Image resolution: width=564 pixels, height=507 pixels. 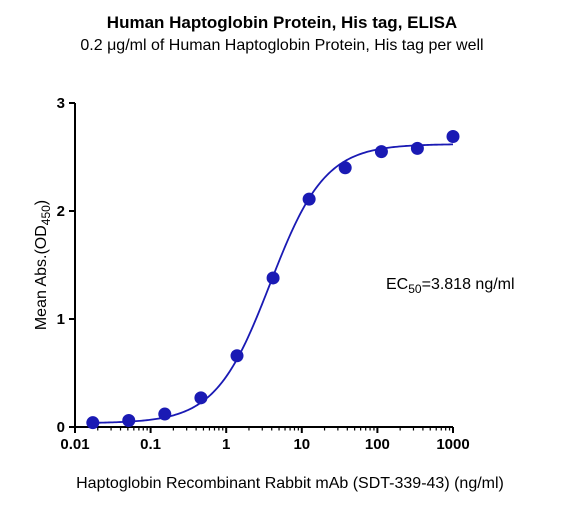 What do you see at coordinates (226, 444) in the screenshot?
I see `x-tick-label: 1` at bounding box center [226, 444].